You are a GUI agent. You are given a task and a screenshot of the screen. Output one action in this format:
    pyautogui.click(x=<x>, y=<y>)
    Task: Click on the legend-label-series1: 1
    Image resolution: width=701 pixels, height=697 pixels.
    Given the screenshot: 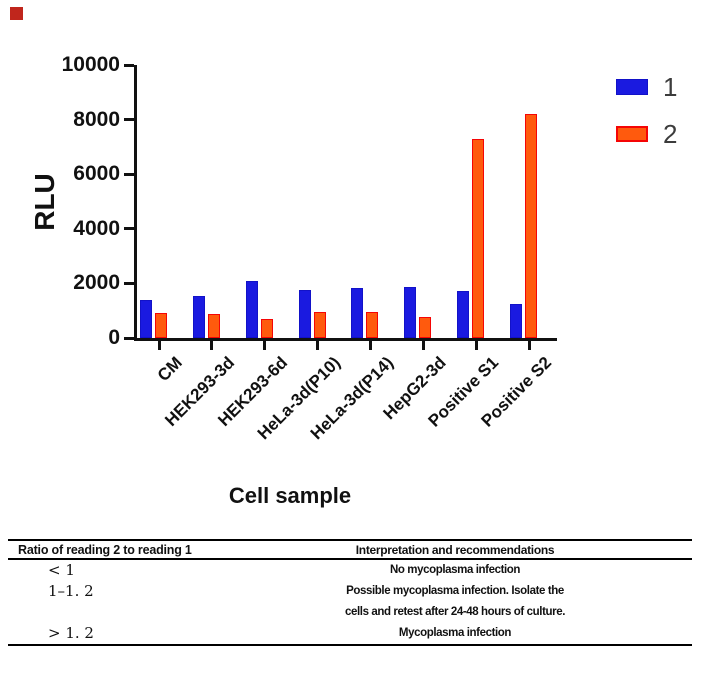 What is the action you would take?
    pyautogui.click(x=670, y=87)
    